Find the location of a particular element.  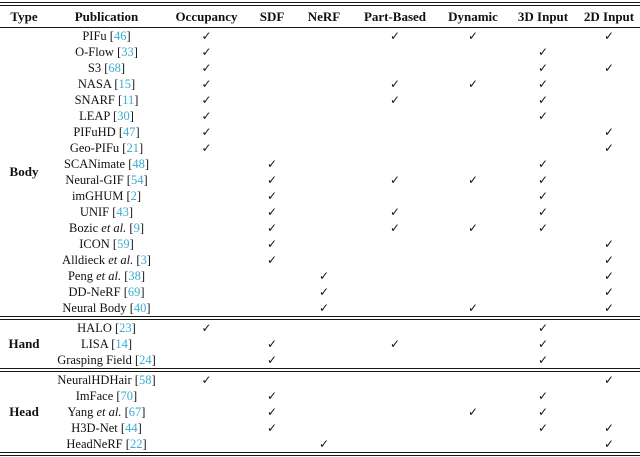

citation-link: 3 is located at coordinates (143, 259).